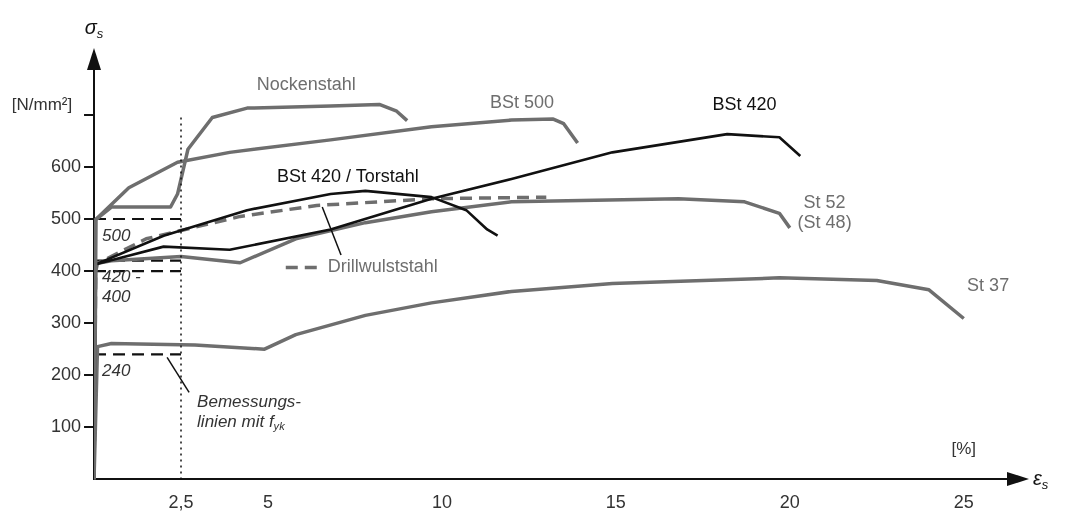  What do you see at coordinates (615, 502) in the screenshot?
I see `x-tick-label: 15` at bounding box center [615, 502].